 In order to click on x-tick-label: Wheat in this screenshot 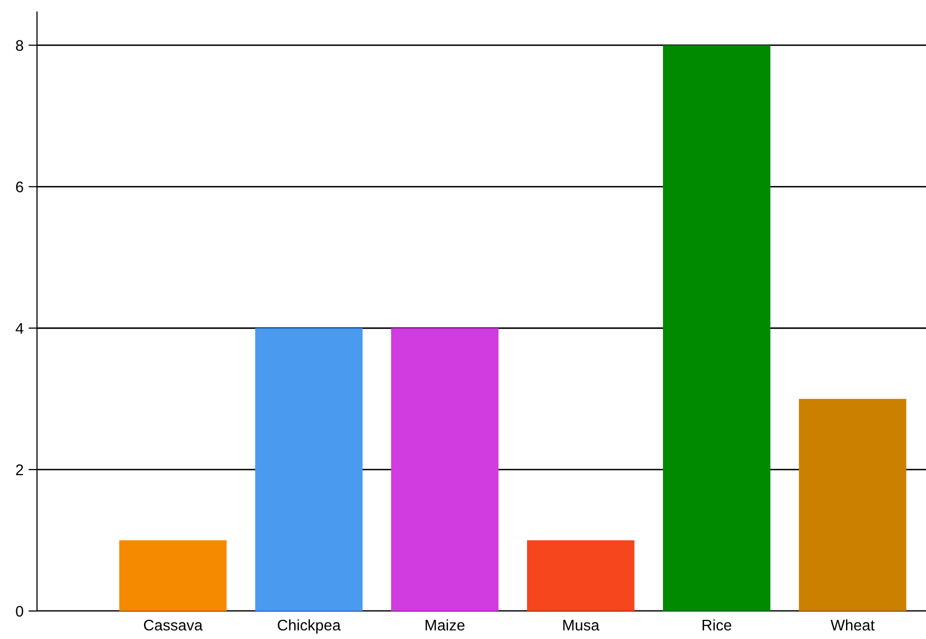, I will do `click(852, 625)`.